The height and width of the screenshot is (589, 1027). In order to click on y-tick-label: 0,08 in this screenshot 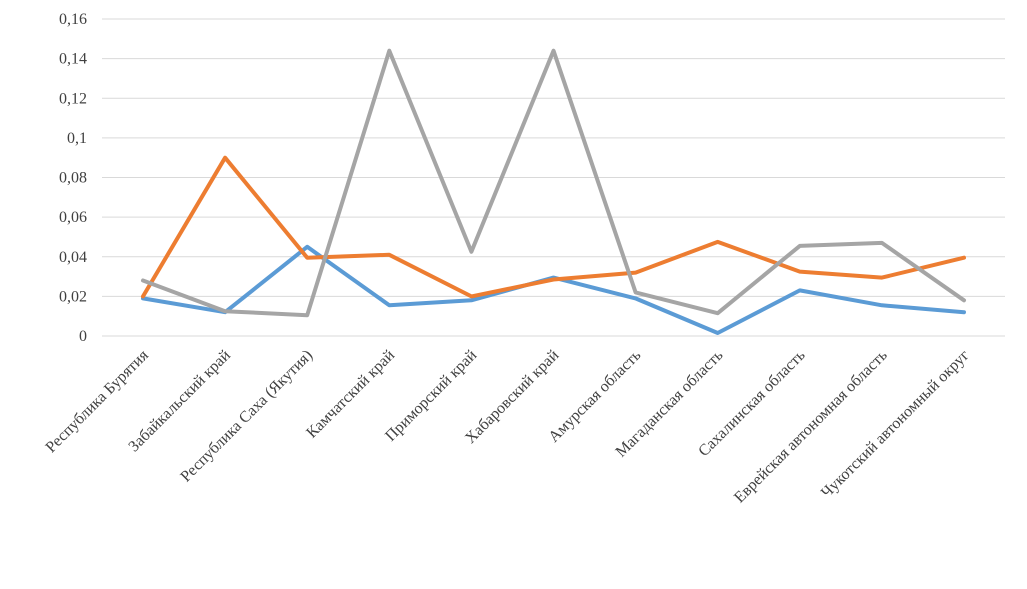, I will do `click(73, 178)`.